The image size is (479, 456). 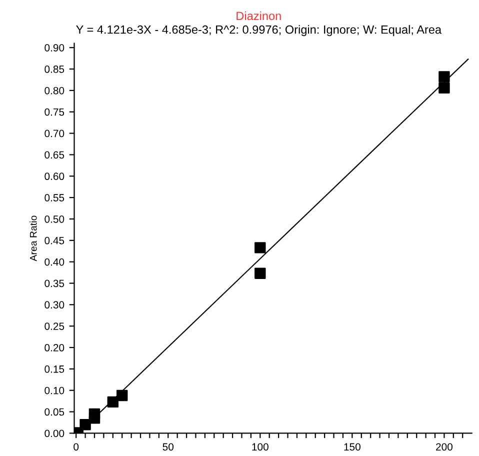 What do you see at coordinates (54, 176) in the screenshot?
I see `y-tick-label: 0.60` at bounding box center [54, 176].